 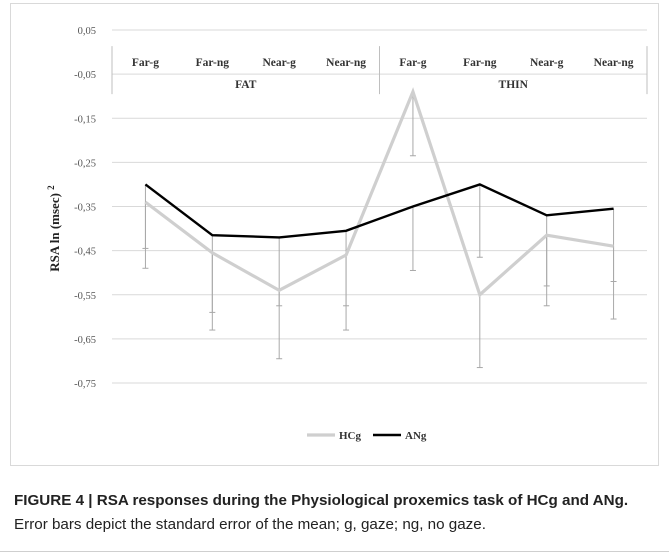 What do you see at coordinates (85, 340) in the screenshot?
I see `y-tick-label: -0,65` at bounding box center [85, 340].